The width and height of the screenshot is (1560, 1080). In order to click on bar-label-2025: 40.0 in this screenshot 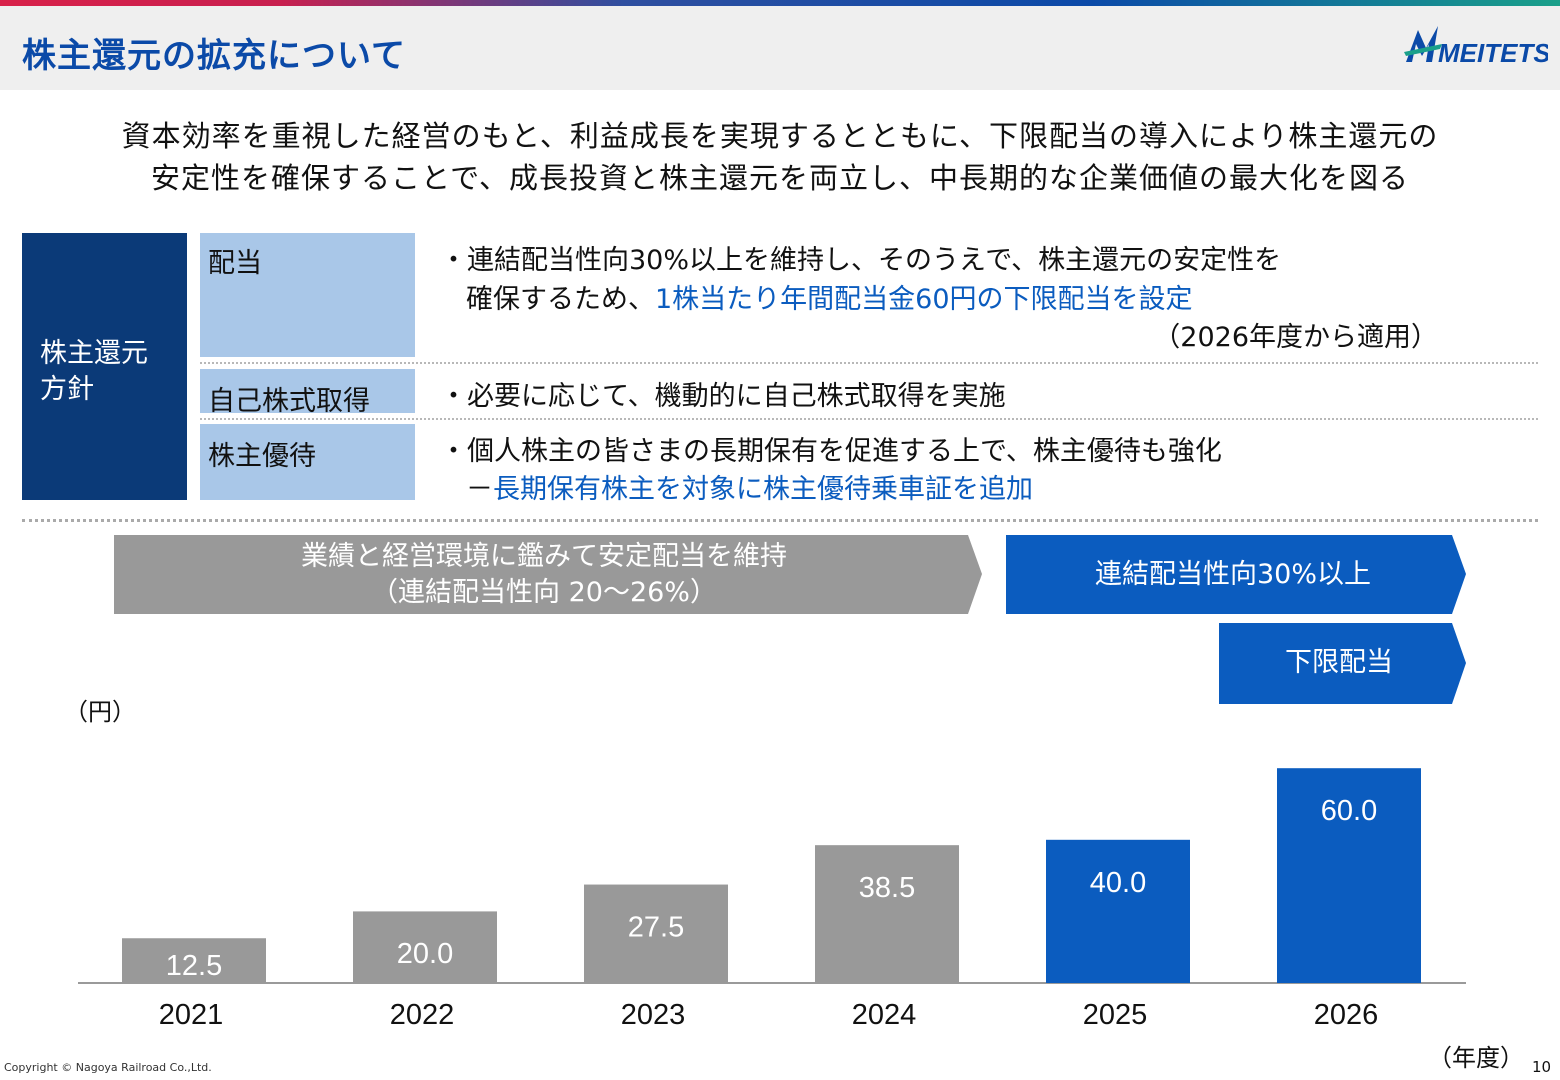, I will do `click(1118, 883)`.